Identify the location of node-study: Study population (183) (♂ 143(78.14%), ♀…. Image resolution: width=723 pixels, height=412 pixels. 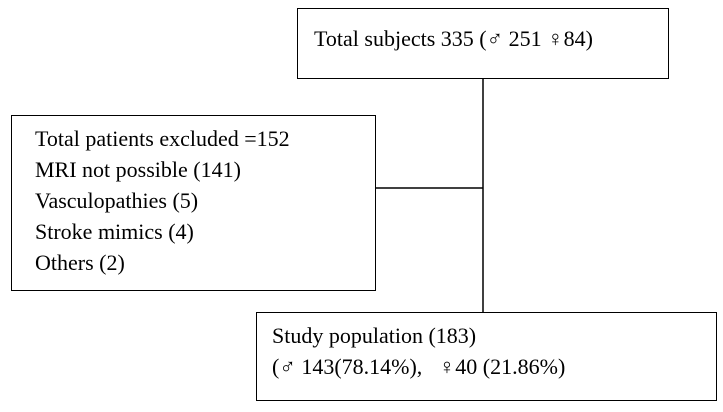
(486, 356).